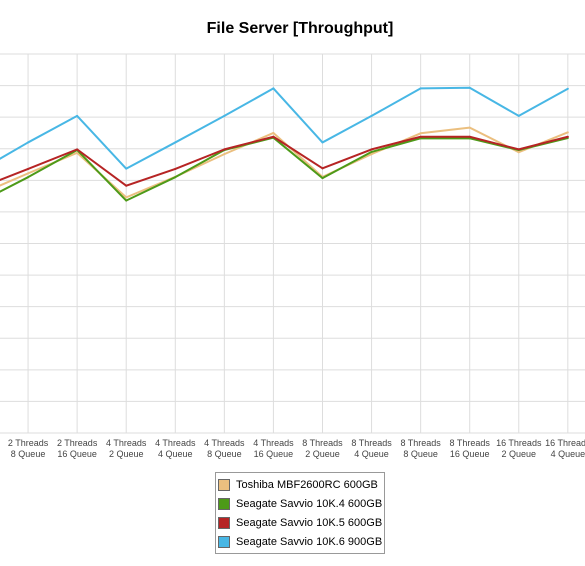 This screenshot has height=566, width=585. Describe the element at coordinates (309, 503) in the screenshot. I see `legend-label: Seagate Savvio 10K.4 600GB` at that location.